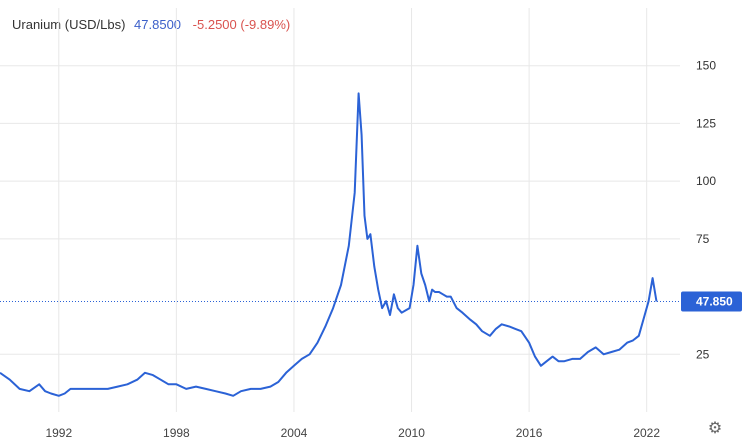  I want to click on y-tick-label: 150, so click(706, 66).